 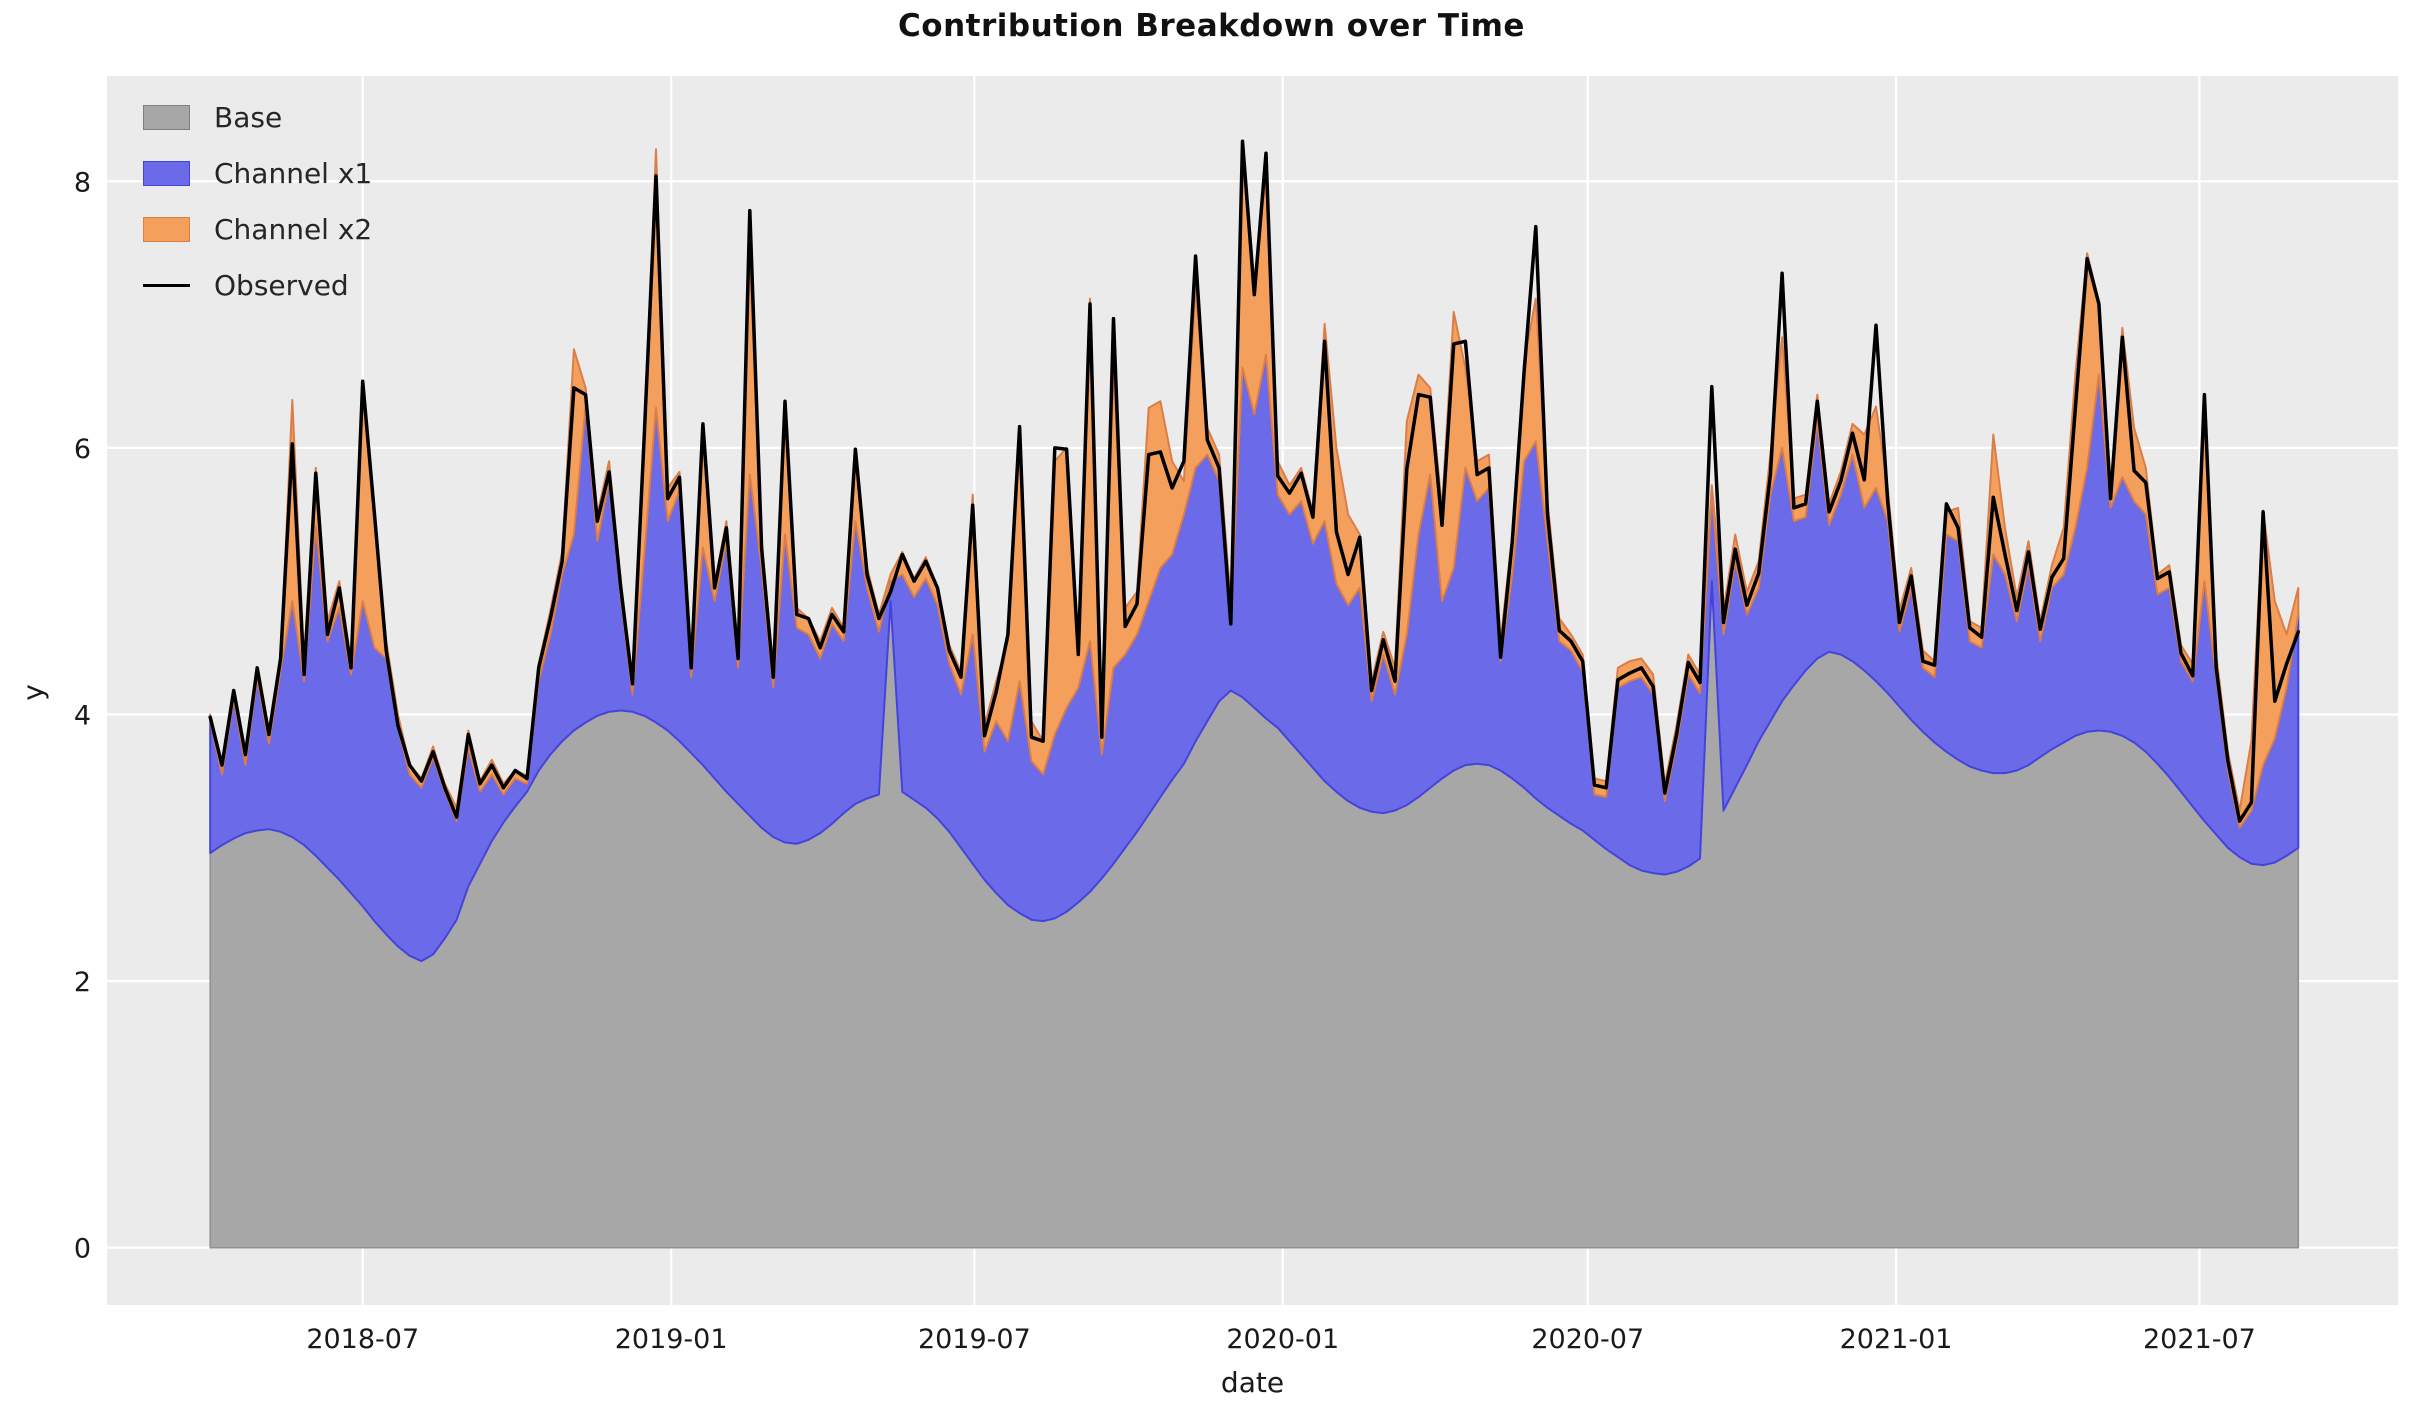 What do you see at coordinates (166, 229) in the screenshot?
I see `channel-x2-swatch-icon` at bounding box center [166, 229].